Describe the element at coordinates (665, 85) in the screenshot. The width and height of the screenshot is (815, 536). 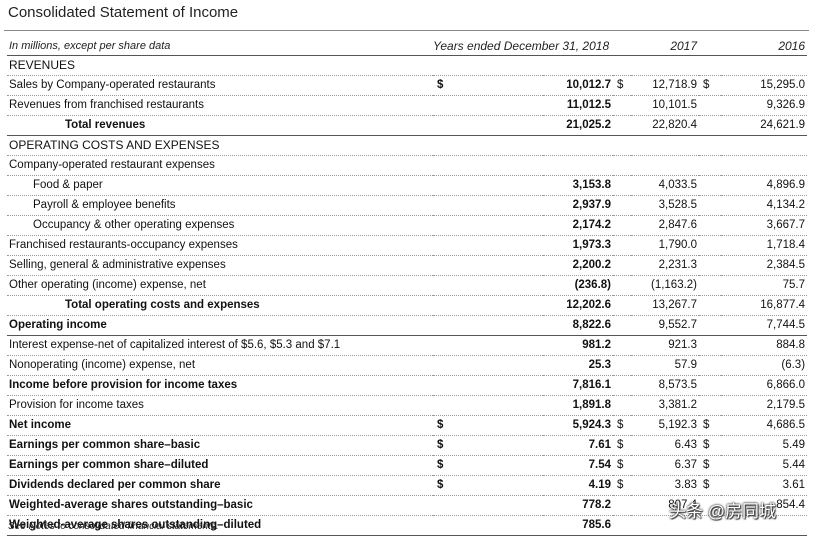
I see `value-2017: 12,718.9` at that location.